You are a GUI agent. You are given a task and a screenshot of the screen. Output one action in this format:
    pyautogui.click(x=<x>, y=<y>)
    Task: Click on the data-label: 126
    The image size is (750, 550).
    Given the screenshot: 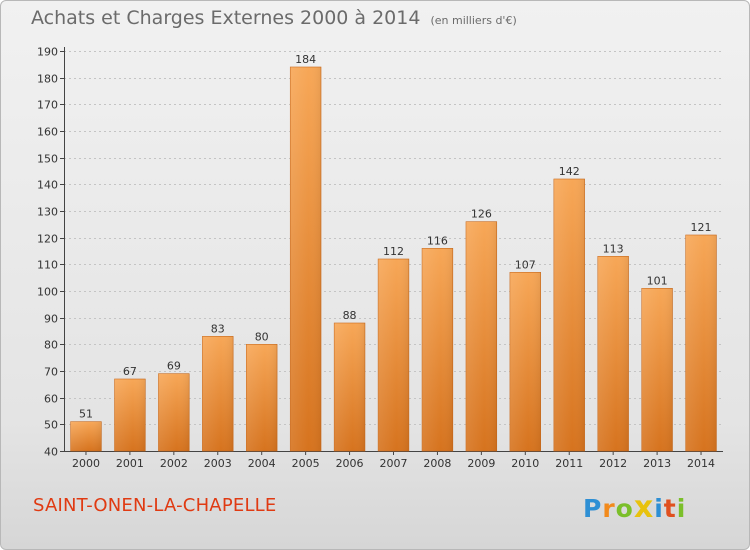 What is the action you would take?
    pyautogui.click(x=481, y=214)
    